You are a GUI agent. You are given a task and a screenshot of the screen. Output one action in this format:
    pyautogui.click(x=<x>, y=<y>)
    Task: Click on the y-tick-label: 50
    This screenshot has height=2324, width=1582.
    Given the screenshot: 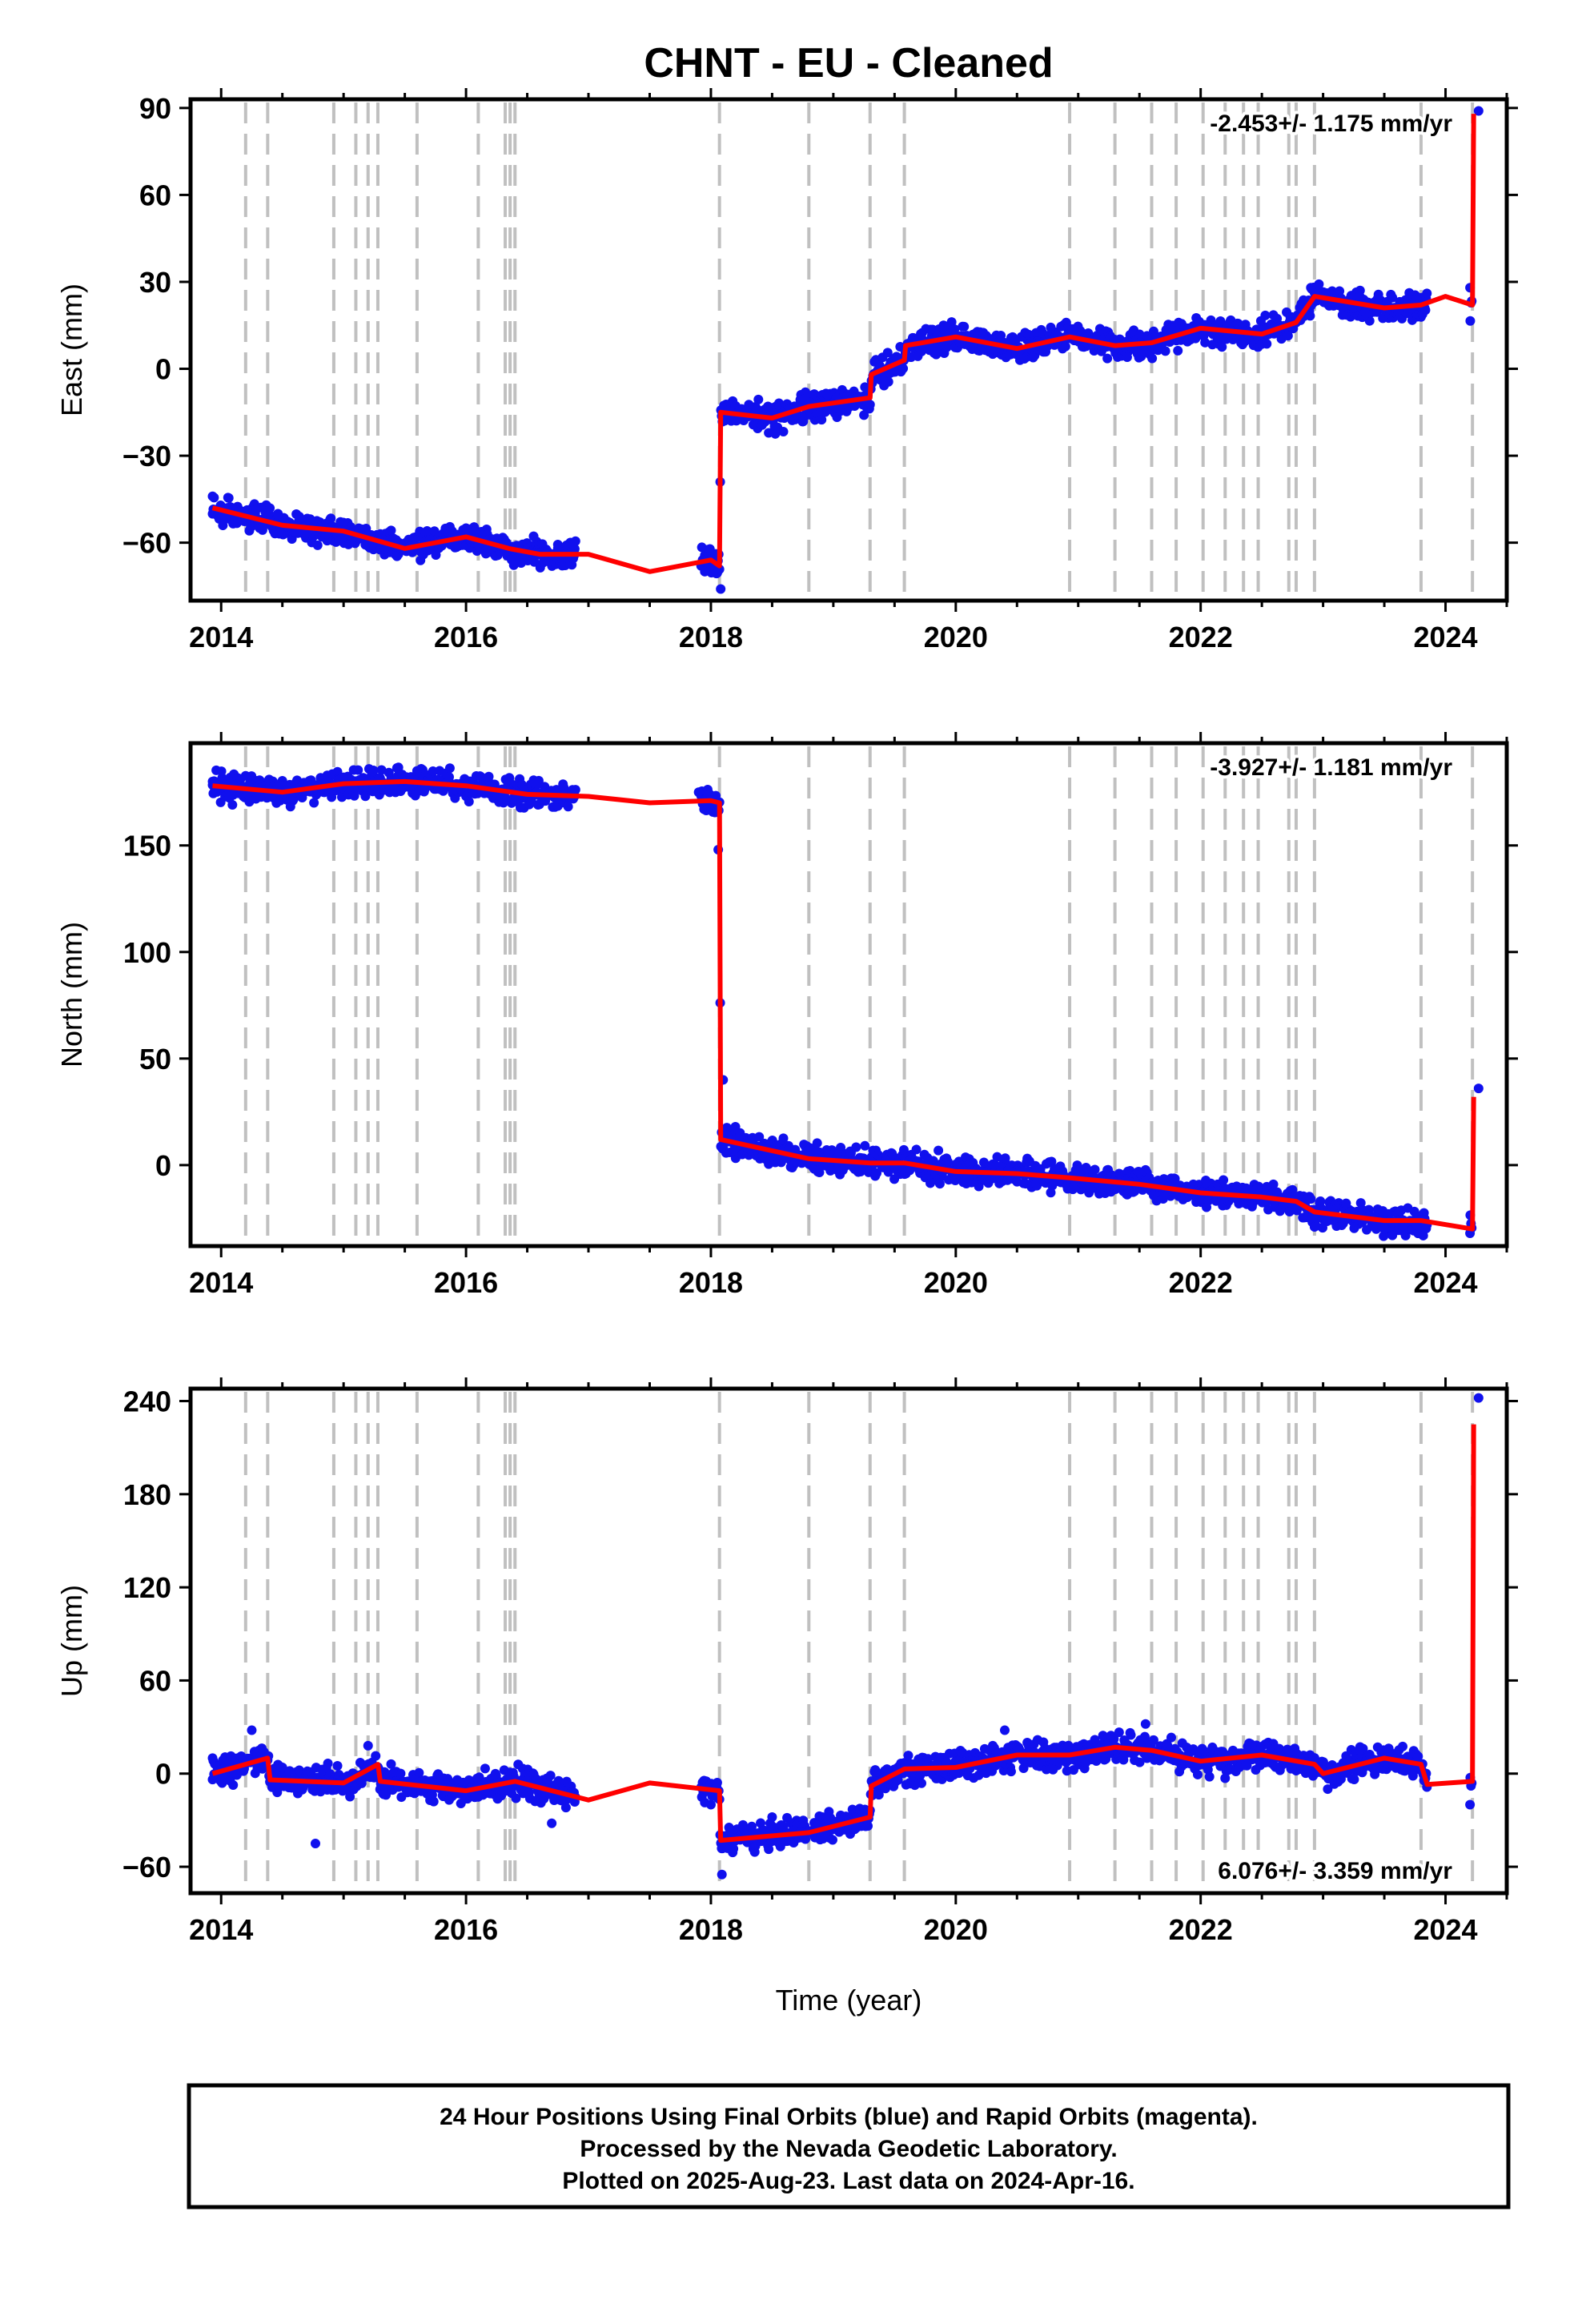 What is the action you would take?
    pyautogui.click(x=155, y=1059)
    